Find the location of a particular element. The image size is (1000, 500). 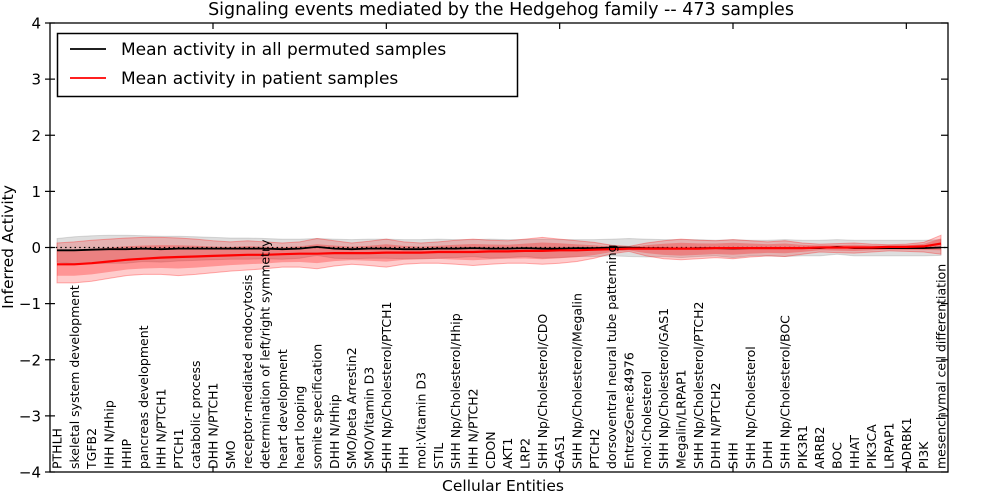

legend-label-permuted: Mean activity in all permuted samples is located at coordinates (283, 50).